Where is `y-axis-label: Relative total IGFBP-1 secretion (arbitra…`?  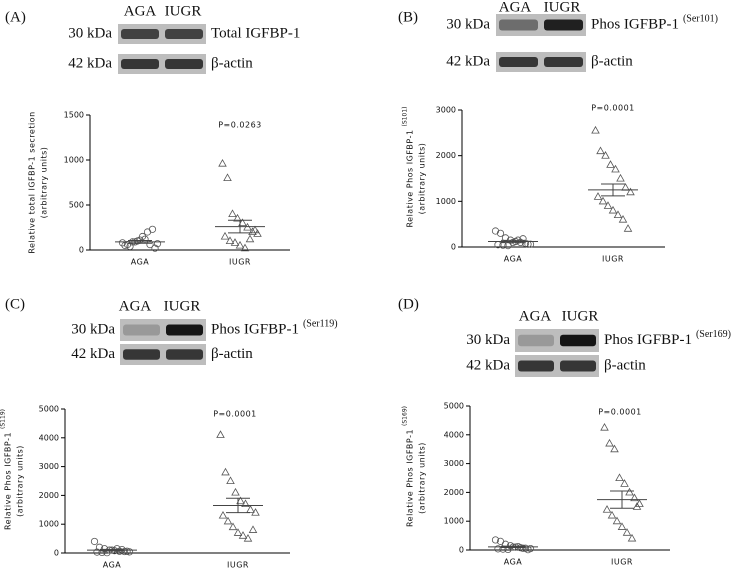 y-axis-label: Relative total IGFBP-1 secretion (arbitra… is located at coordinates (38, 182).